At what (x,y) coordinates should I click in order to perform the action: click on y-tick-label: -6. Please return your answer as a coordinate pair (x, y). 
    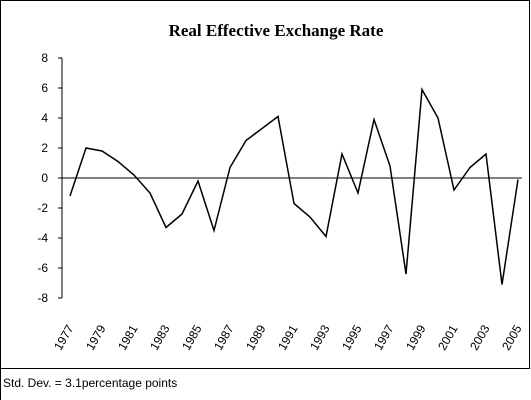
    Looking at the image, I should click on (42, 268).